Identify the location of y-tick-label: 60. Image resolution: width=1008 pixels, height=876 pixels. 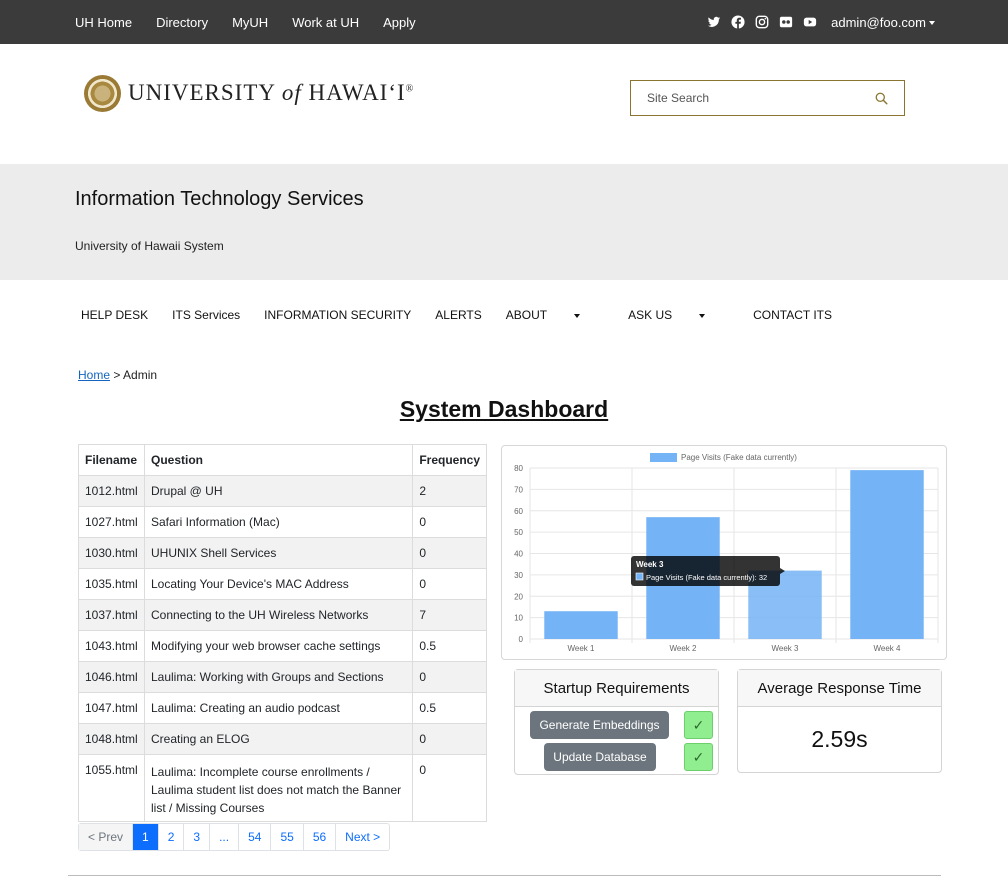
(518, 511).